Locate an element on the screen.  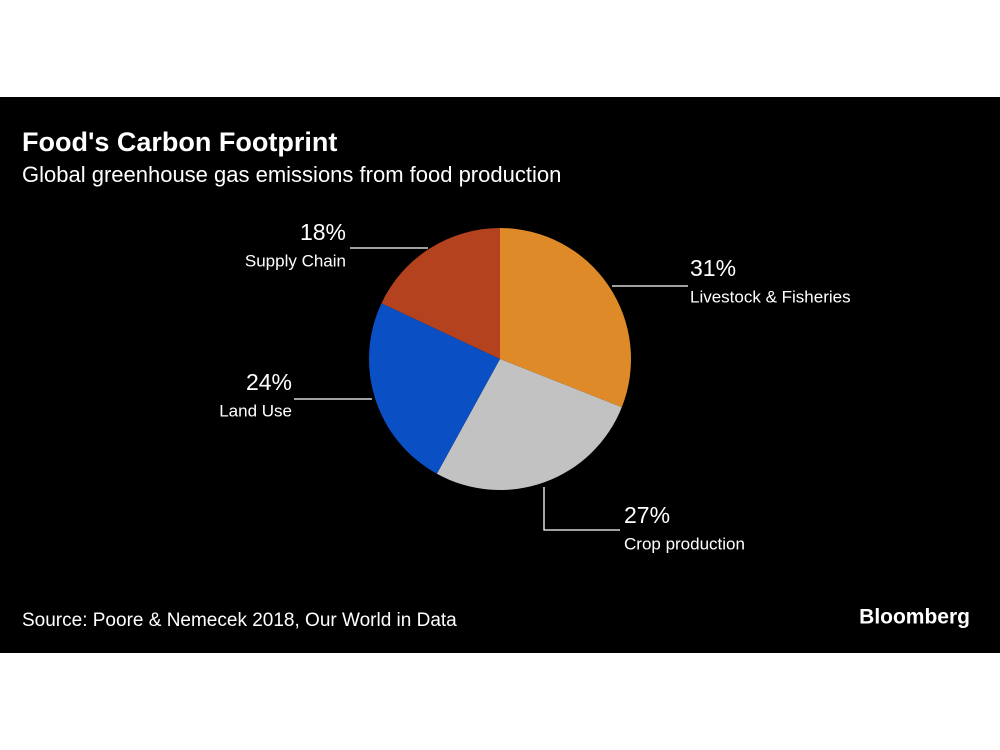
category-label: Supply Chain is located at coordinates (295, 260).